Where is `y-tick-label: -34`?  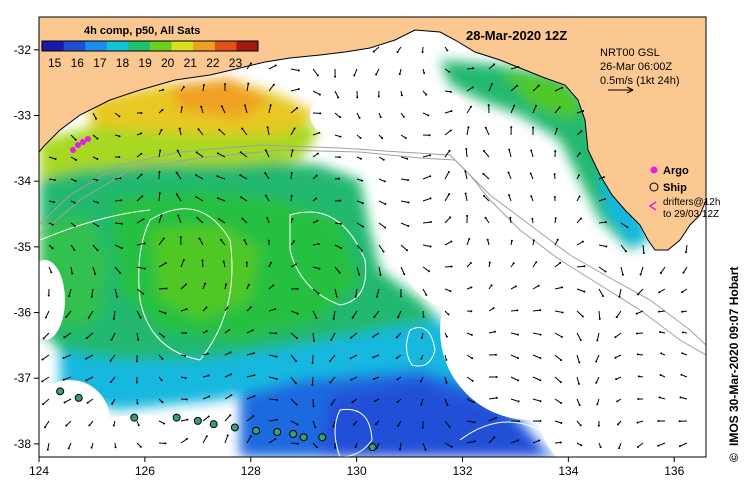
y-tick-label: -34 is located at coordinates (23, 181).